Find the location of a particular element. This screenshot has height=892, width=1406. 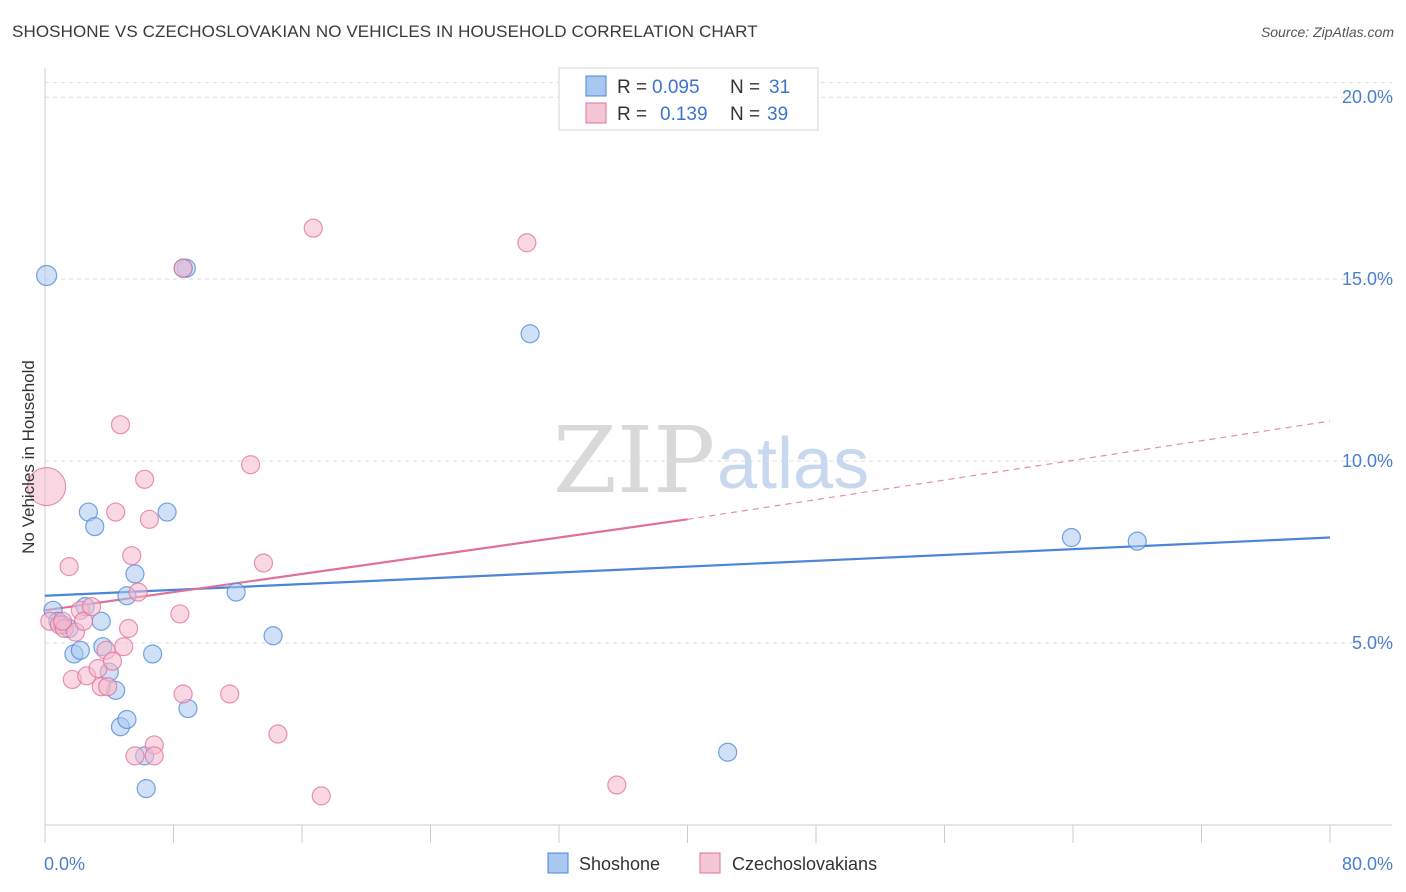

bottom-legend-label-shoshone: Shoshone is located at coordinates (619, 864).